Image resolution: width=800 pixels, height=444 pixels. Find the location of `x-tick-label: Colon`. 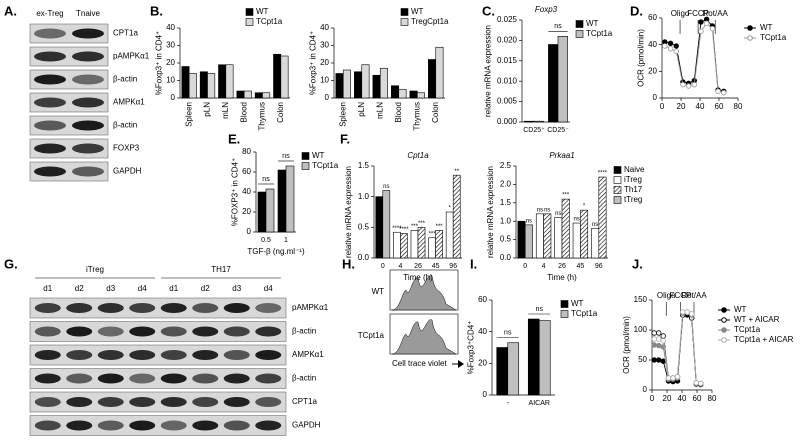

x-tick-label: Colon is located at coordinates (435, 112).